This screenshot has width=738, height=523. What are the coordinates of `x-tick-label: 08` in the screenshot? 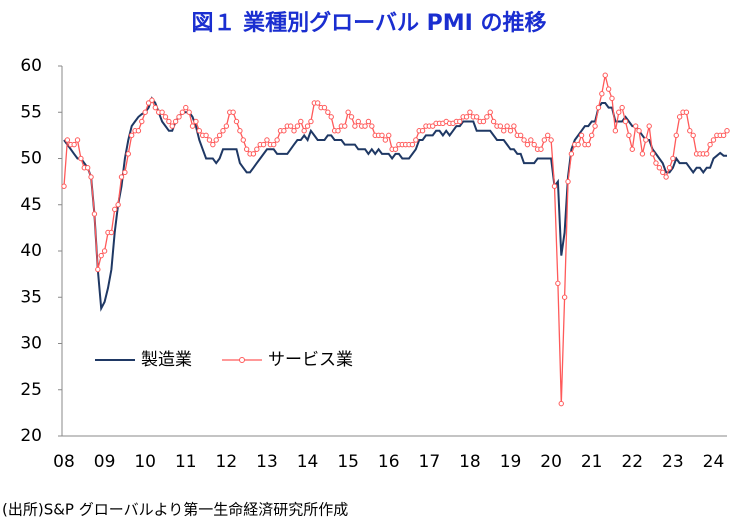 It's located at (64, 462).